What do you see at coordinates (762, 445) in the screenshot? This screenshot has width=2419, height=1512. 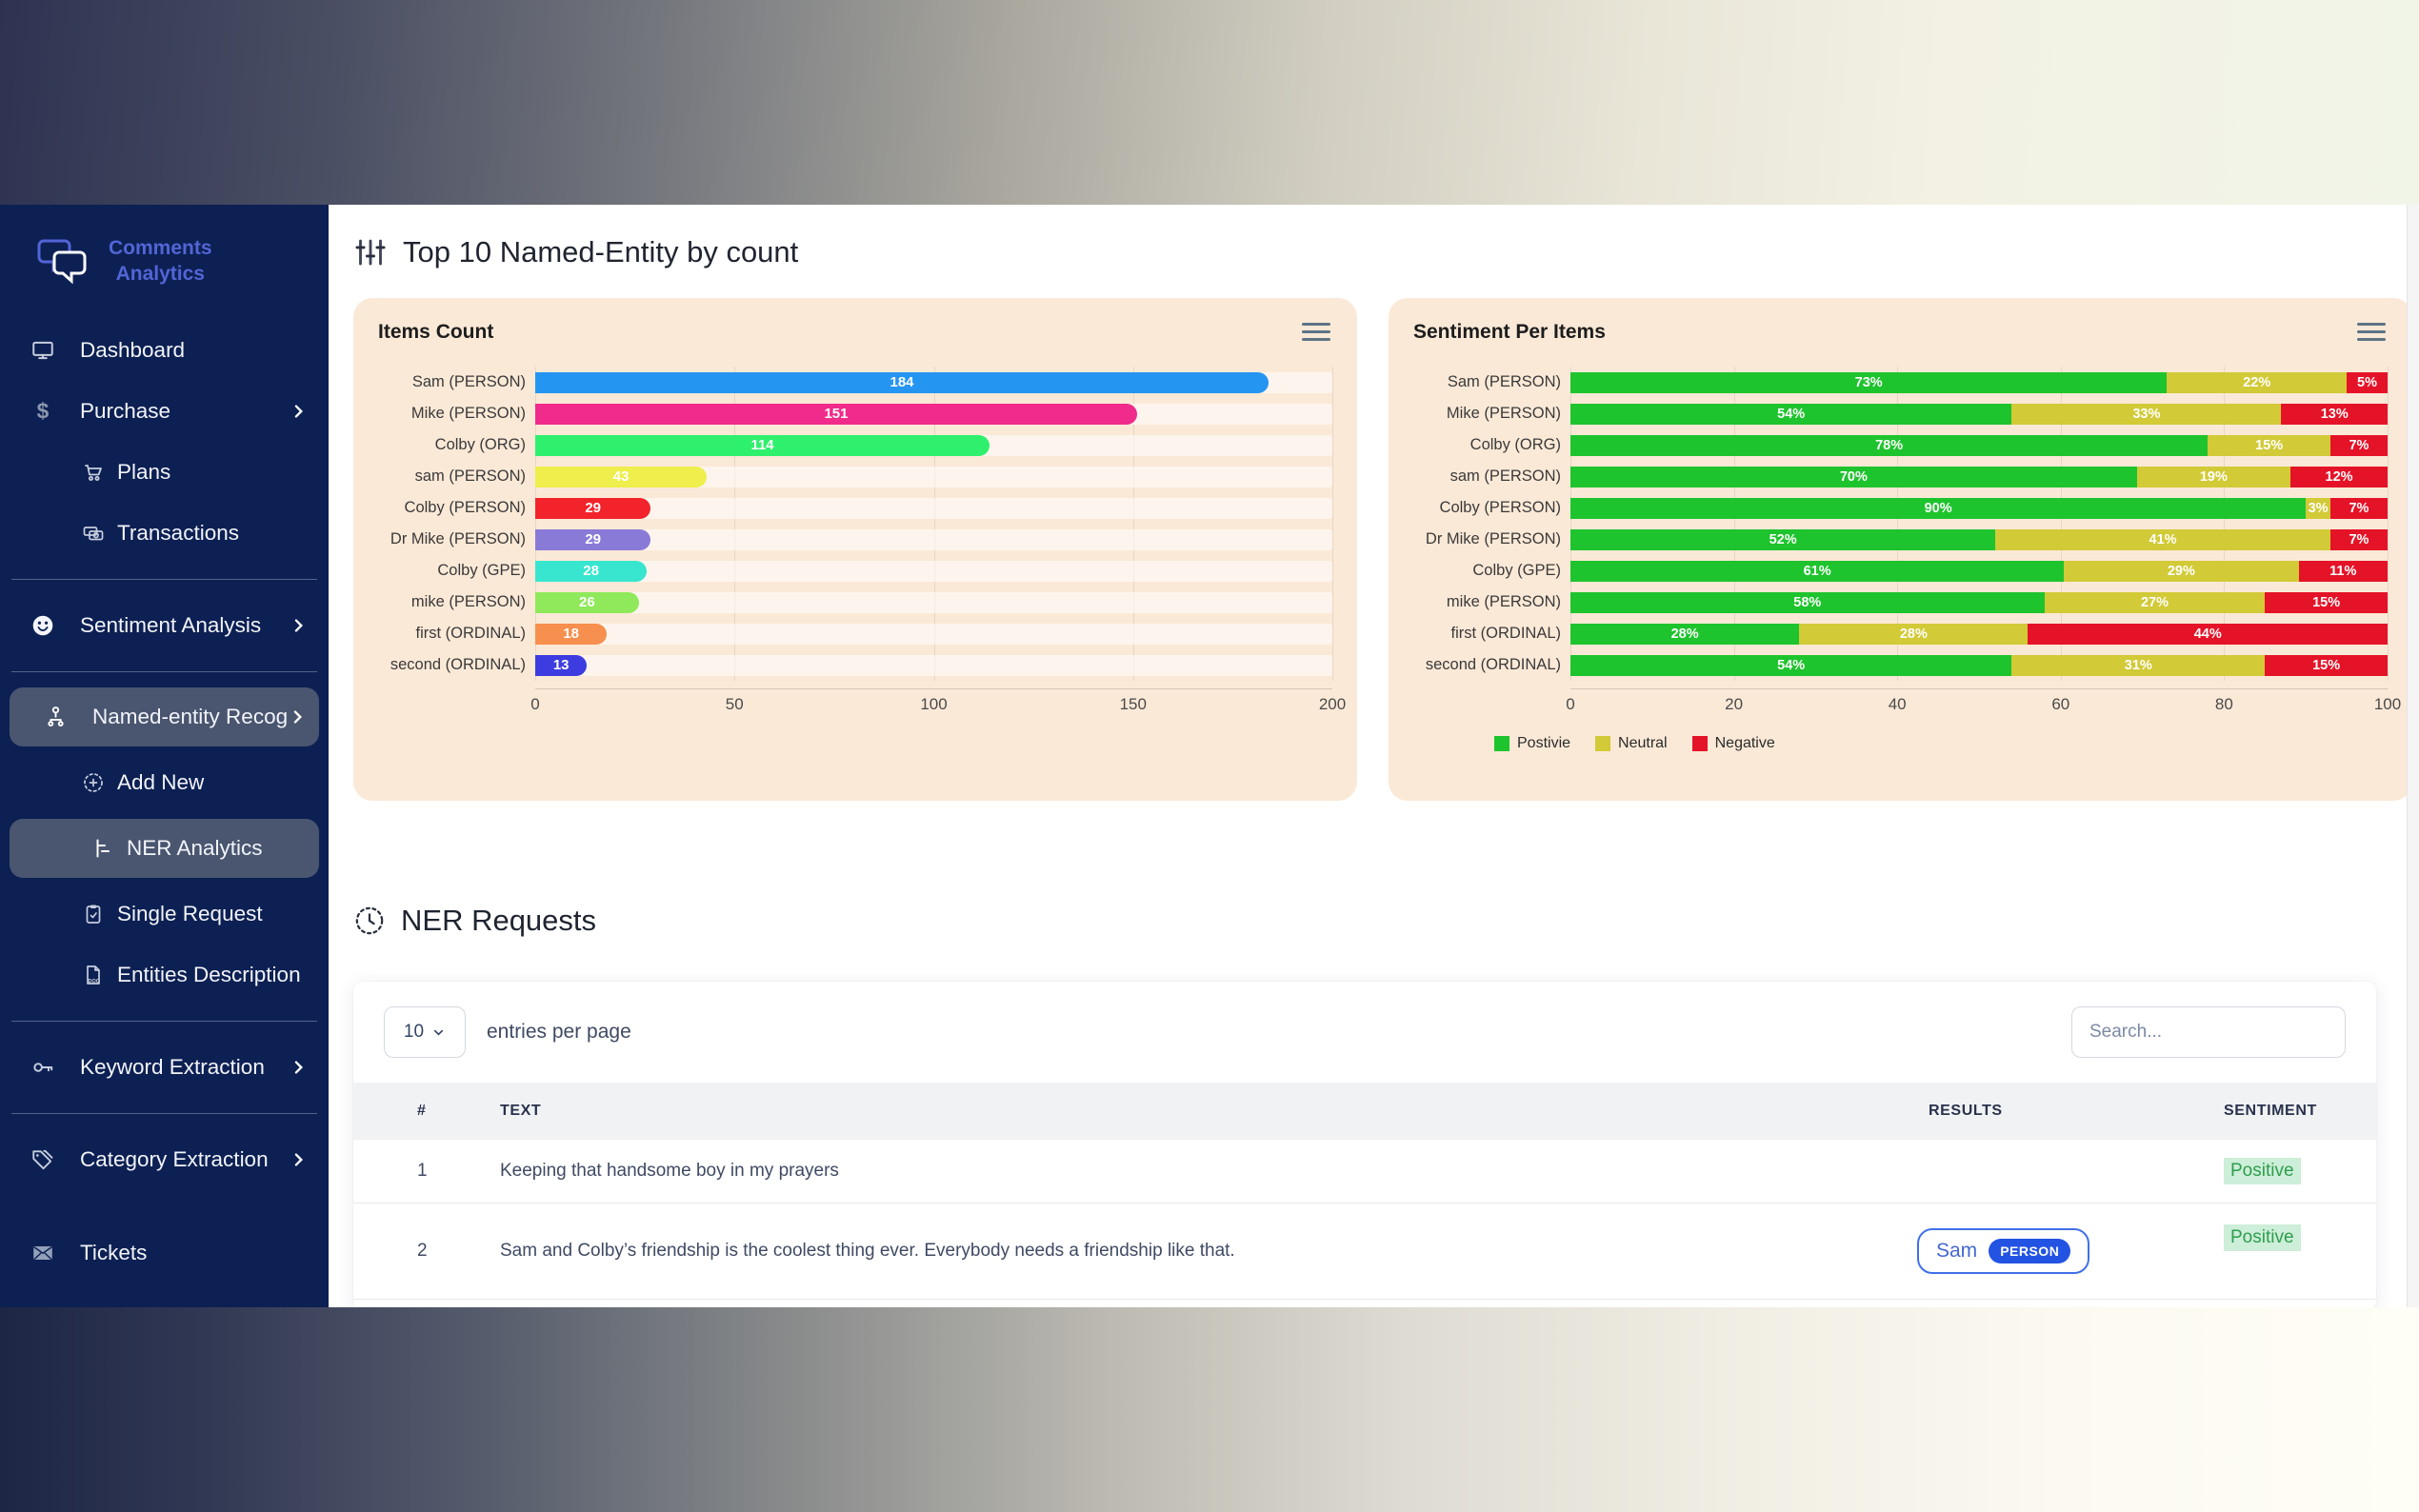 I see `bar-value: 114` at bounding box center [762, 445].